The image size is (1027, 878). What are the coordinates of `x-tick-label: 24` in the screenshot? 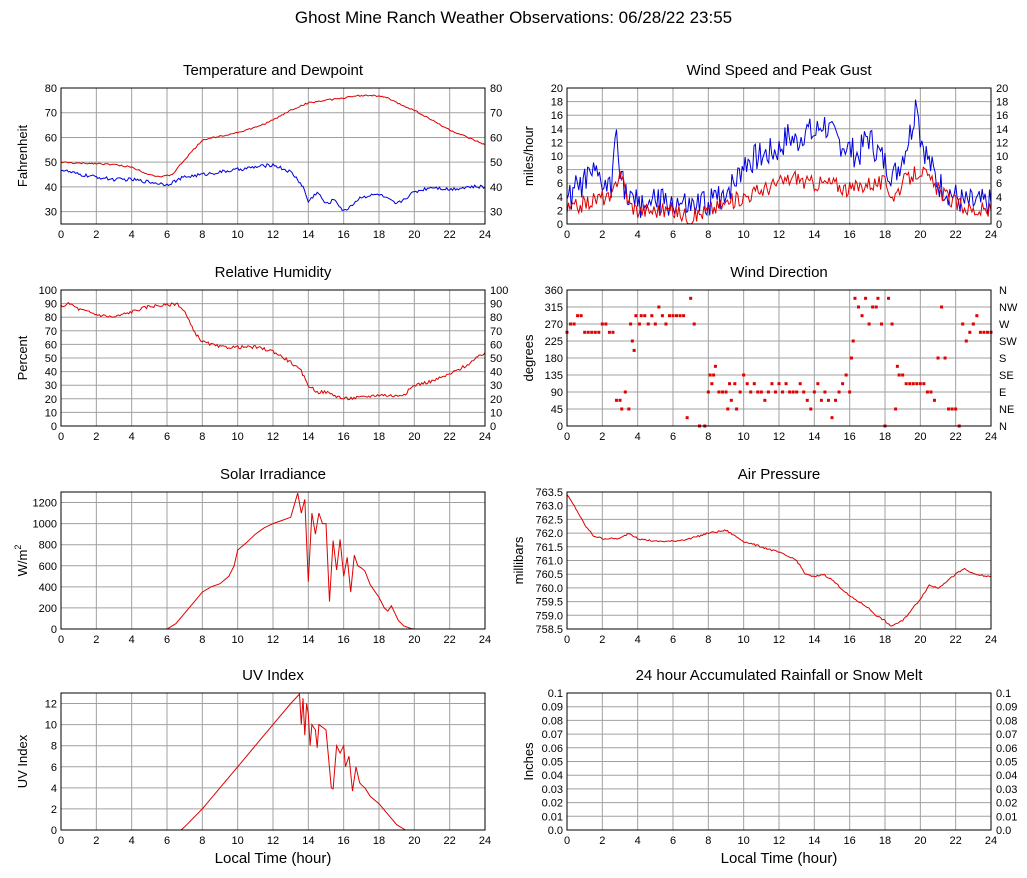 It's located at (991, 841).